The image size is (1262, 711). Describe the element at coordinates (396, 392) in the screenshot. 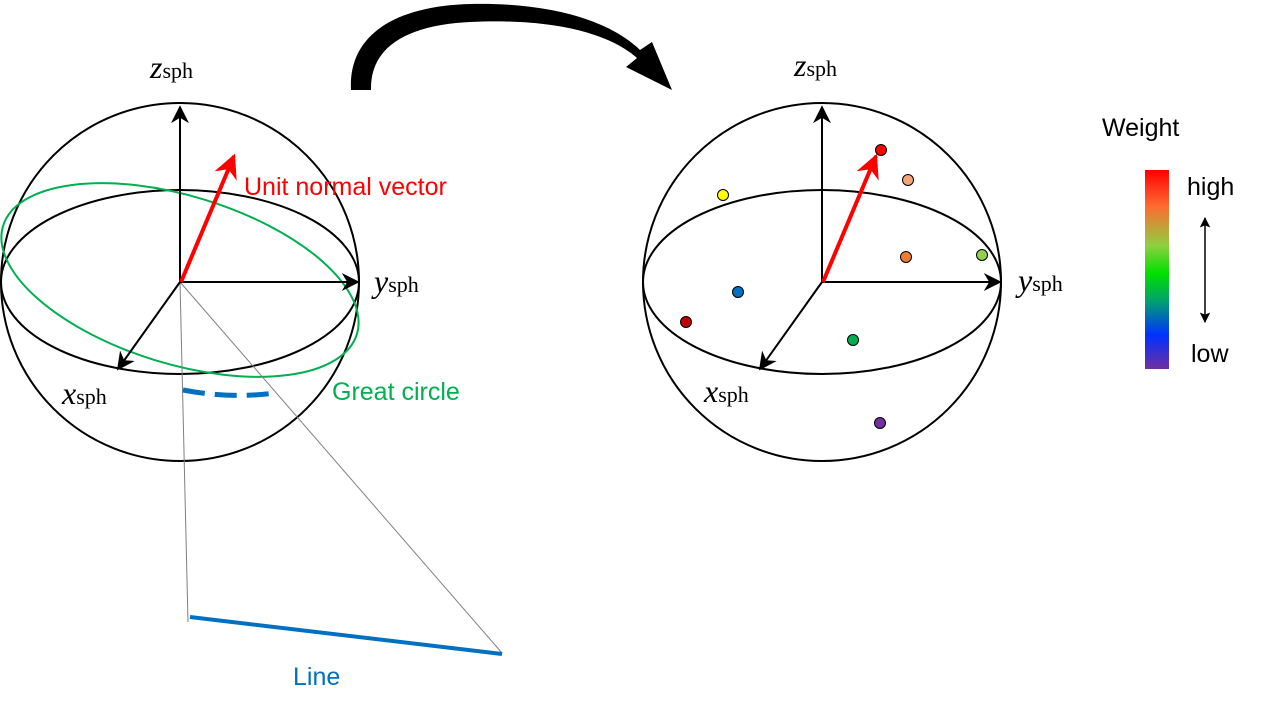

I see `great-circle-label: Great circle` at that location.